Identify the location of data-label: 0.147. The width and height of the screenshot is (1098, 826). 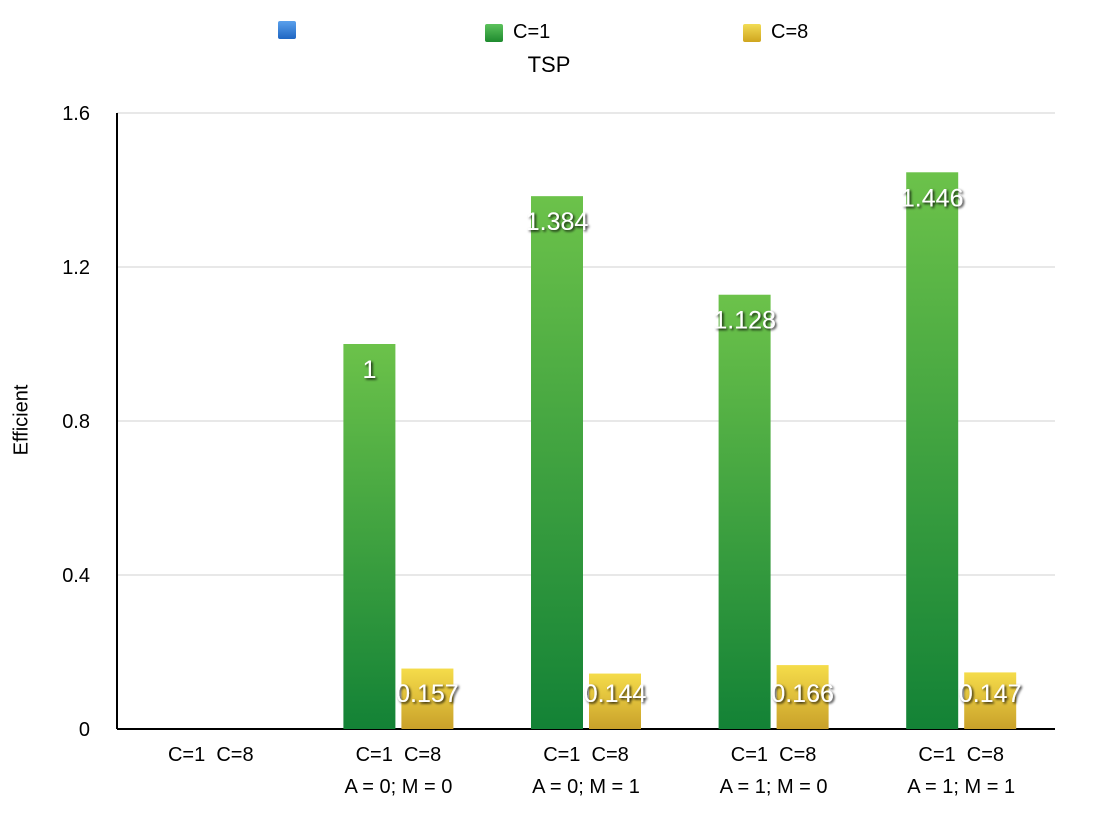
(990, 694).